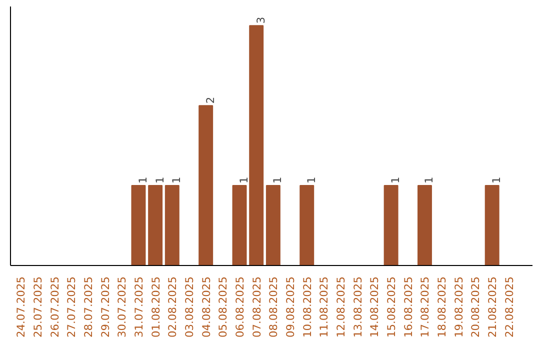  What do you see at coordinates (408, 307) in the screenshot?
I see `x-tick-label: 16.08.2025` at bounding box center [408, 307].